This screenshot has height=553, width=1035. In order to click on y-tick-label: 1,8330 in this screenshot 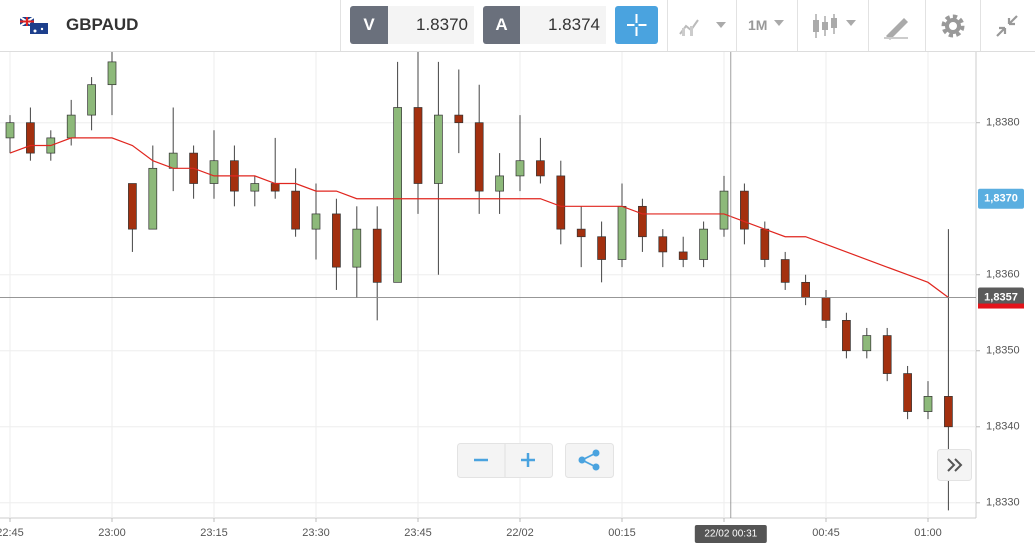, I will do `click(1003, 503)`.